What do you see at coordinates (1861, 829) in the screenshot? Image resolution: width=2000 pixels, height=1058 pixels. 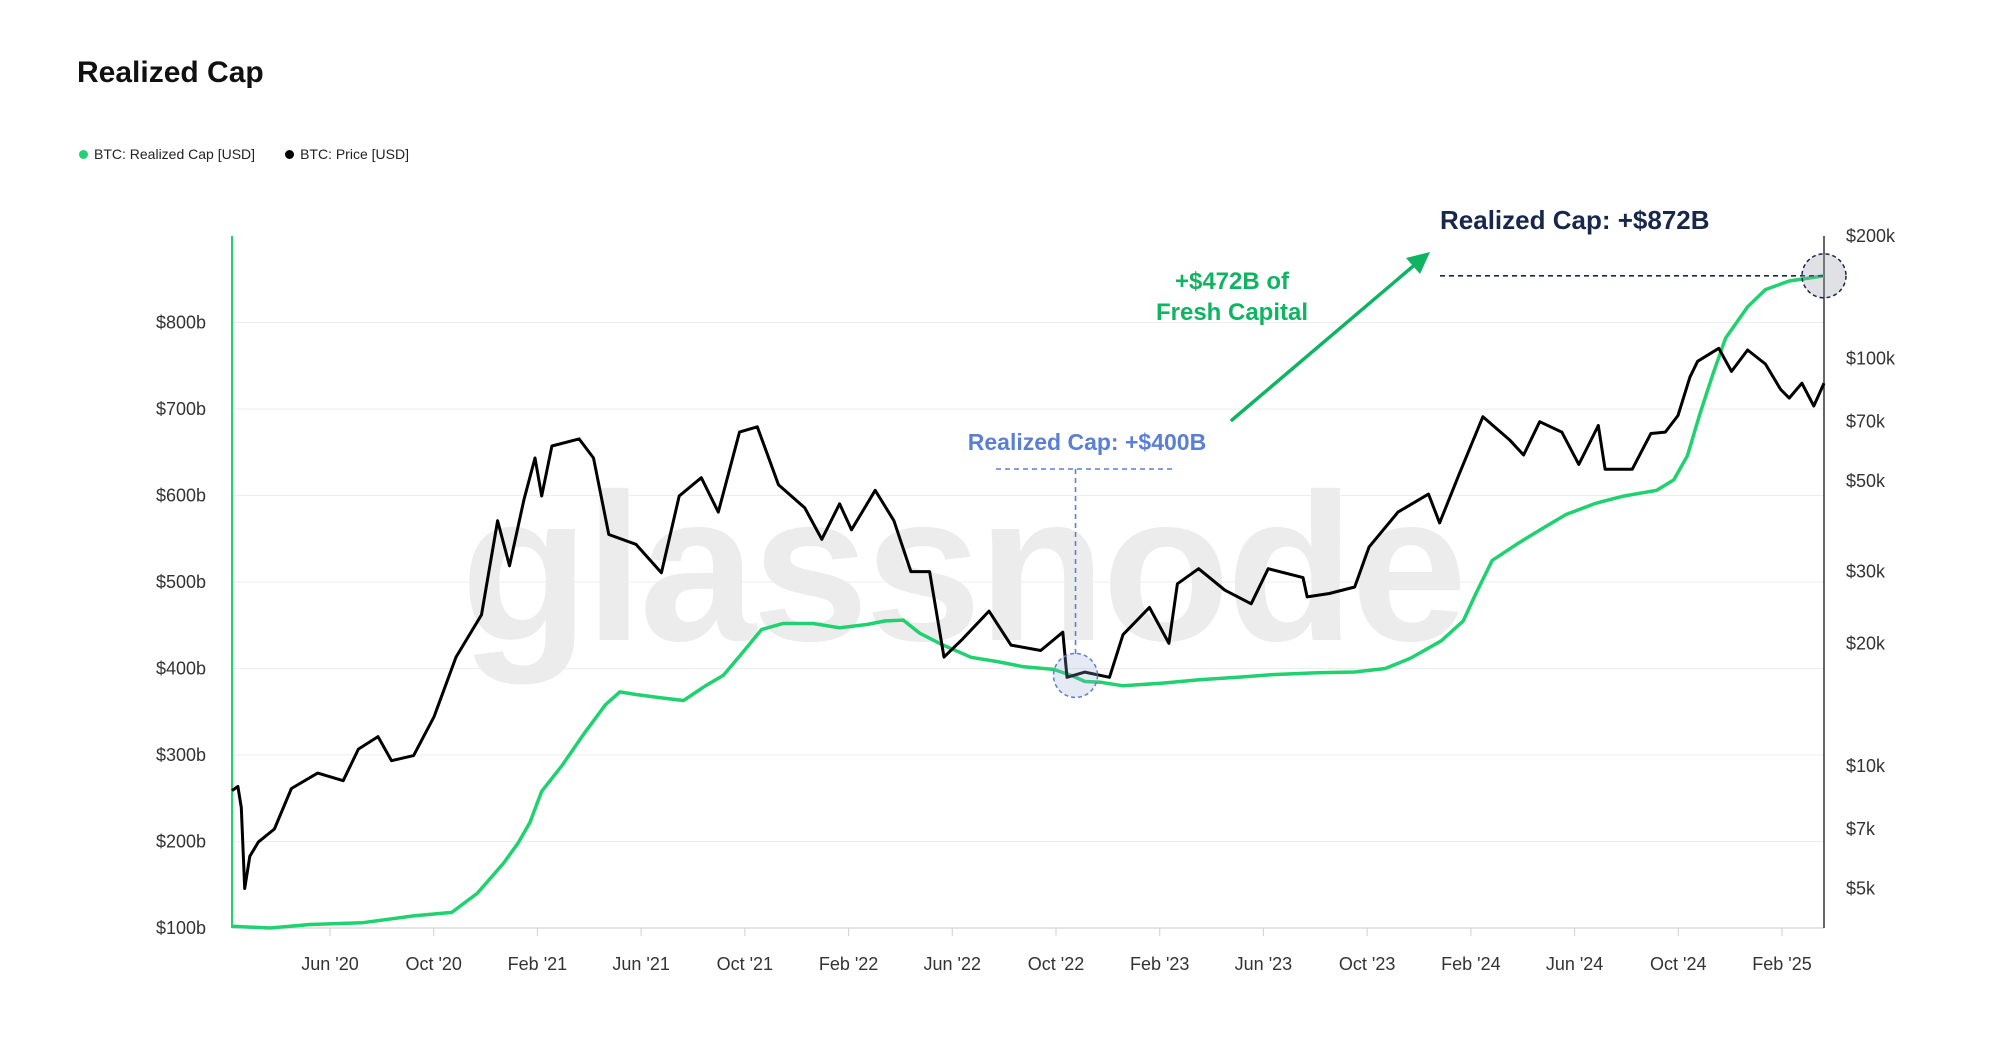 I see `y-right-tick-label: $7k` at bounding box center [1861, 829].